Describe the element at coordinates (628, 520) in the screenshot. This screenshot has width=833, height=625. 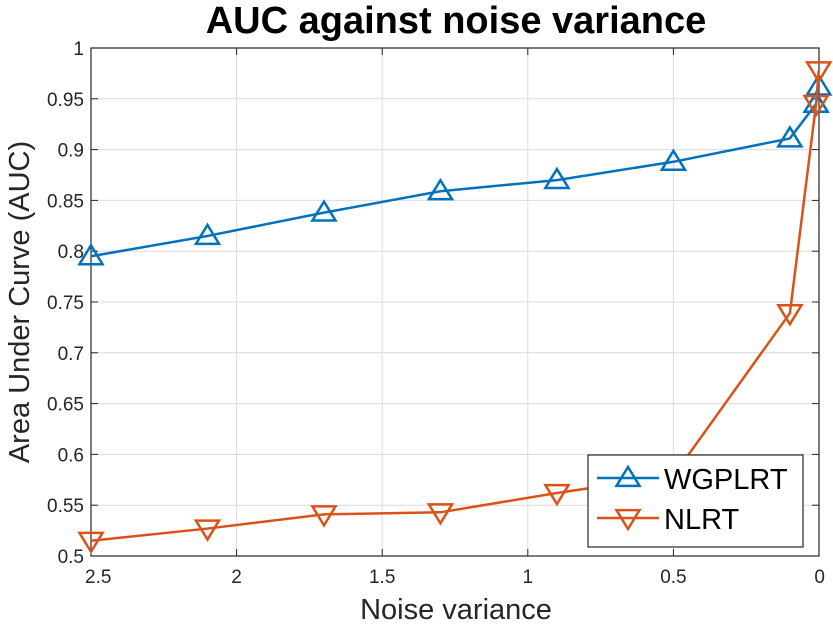
I see `legend-marker-nlrt` at that location.